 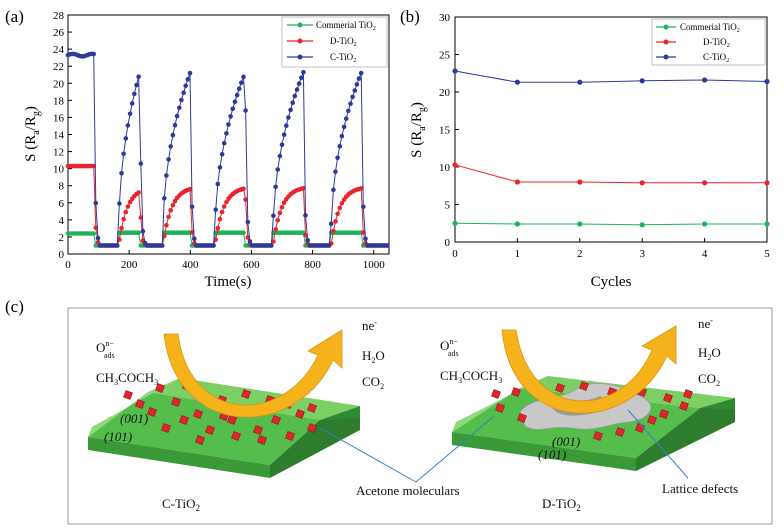 I want to click on chart-b-xtick-label: 5, so click(x=767, y=254).